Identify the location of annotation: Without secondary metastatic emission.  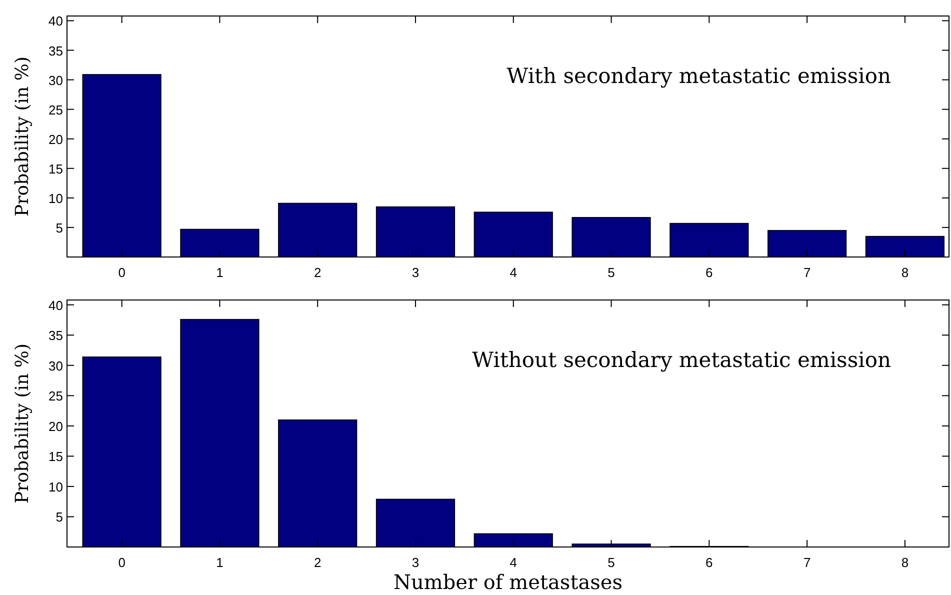
(681, 360).